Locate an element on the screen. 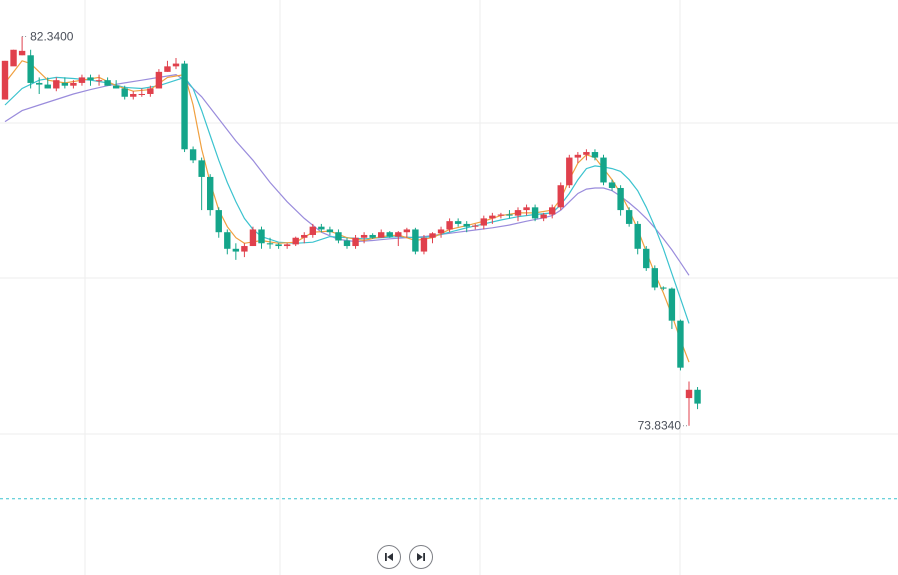 This screenshot has height=575, width=898. skip-back-button is located at coordinates (389, 557).